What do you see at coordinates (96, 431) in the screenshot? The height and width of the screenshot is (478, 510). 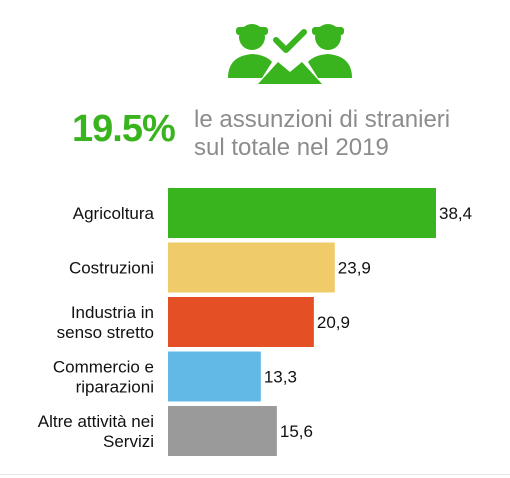 I see `category-label-4: Altre attività nei Servizi` at bounding box center [96, 431].